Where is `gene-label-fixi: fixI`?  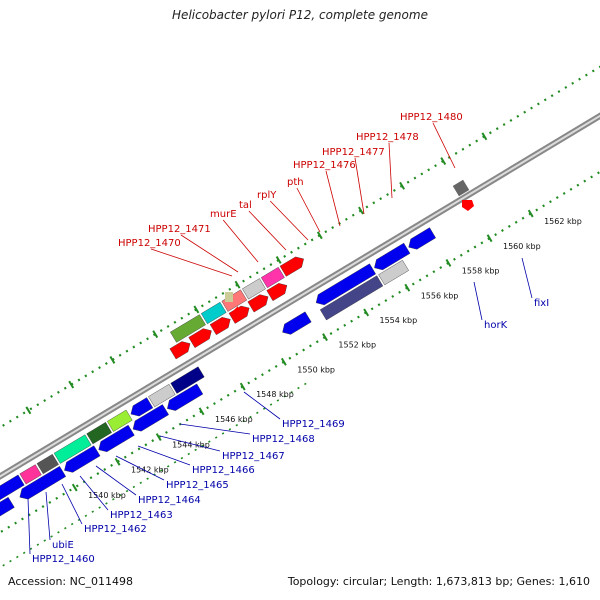 gene-label-fixi: fixI is located at coordinates (541, 303).